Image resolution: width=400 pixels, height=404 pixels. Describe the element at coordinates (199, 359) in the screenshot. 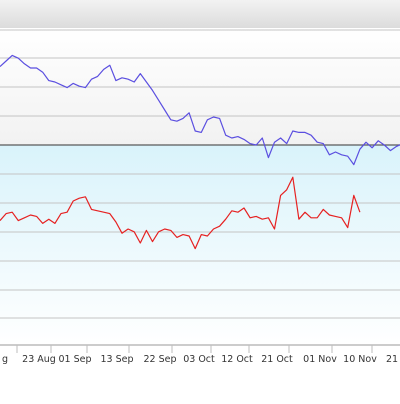

I see `x-tick-label: 03 Oct` at that location.